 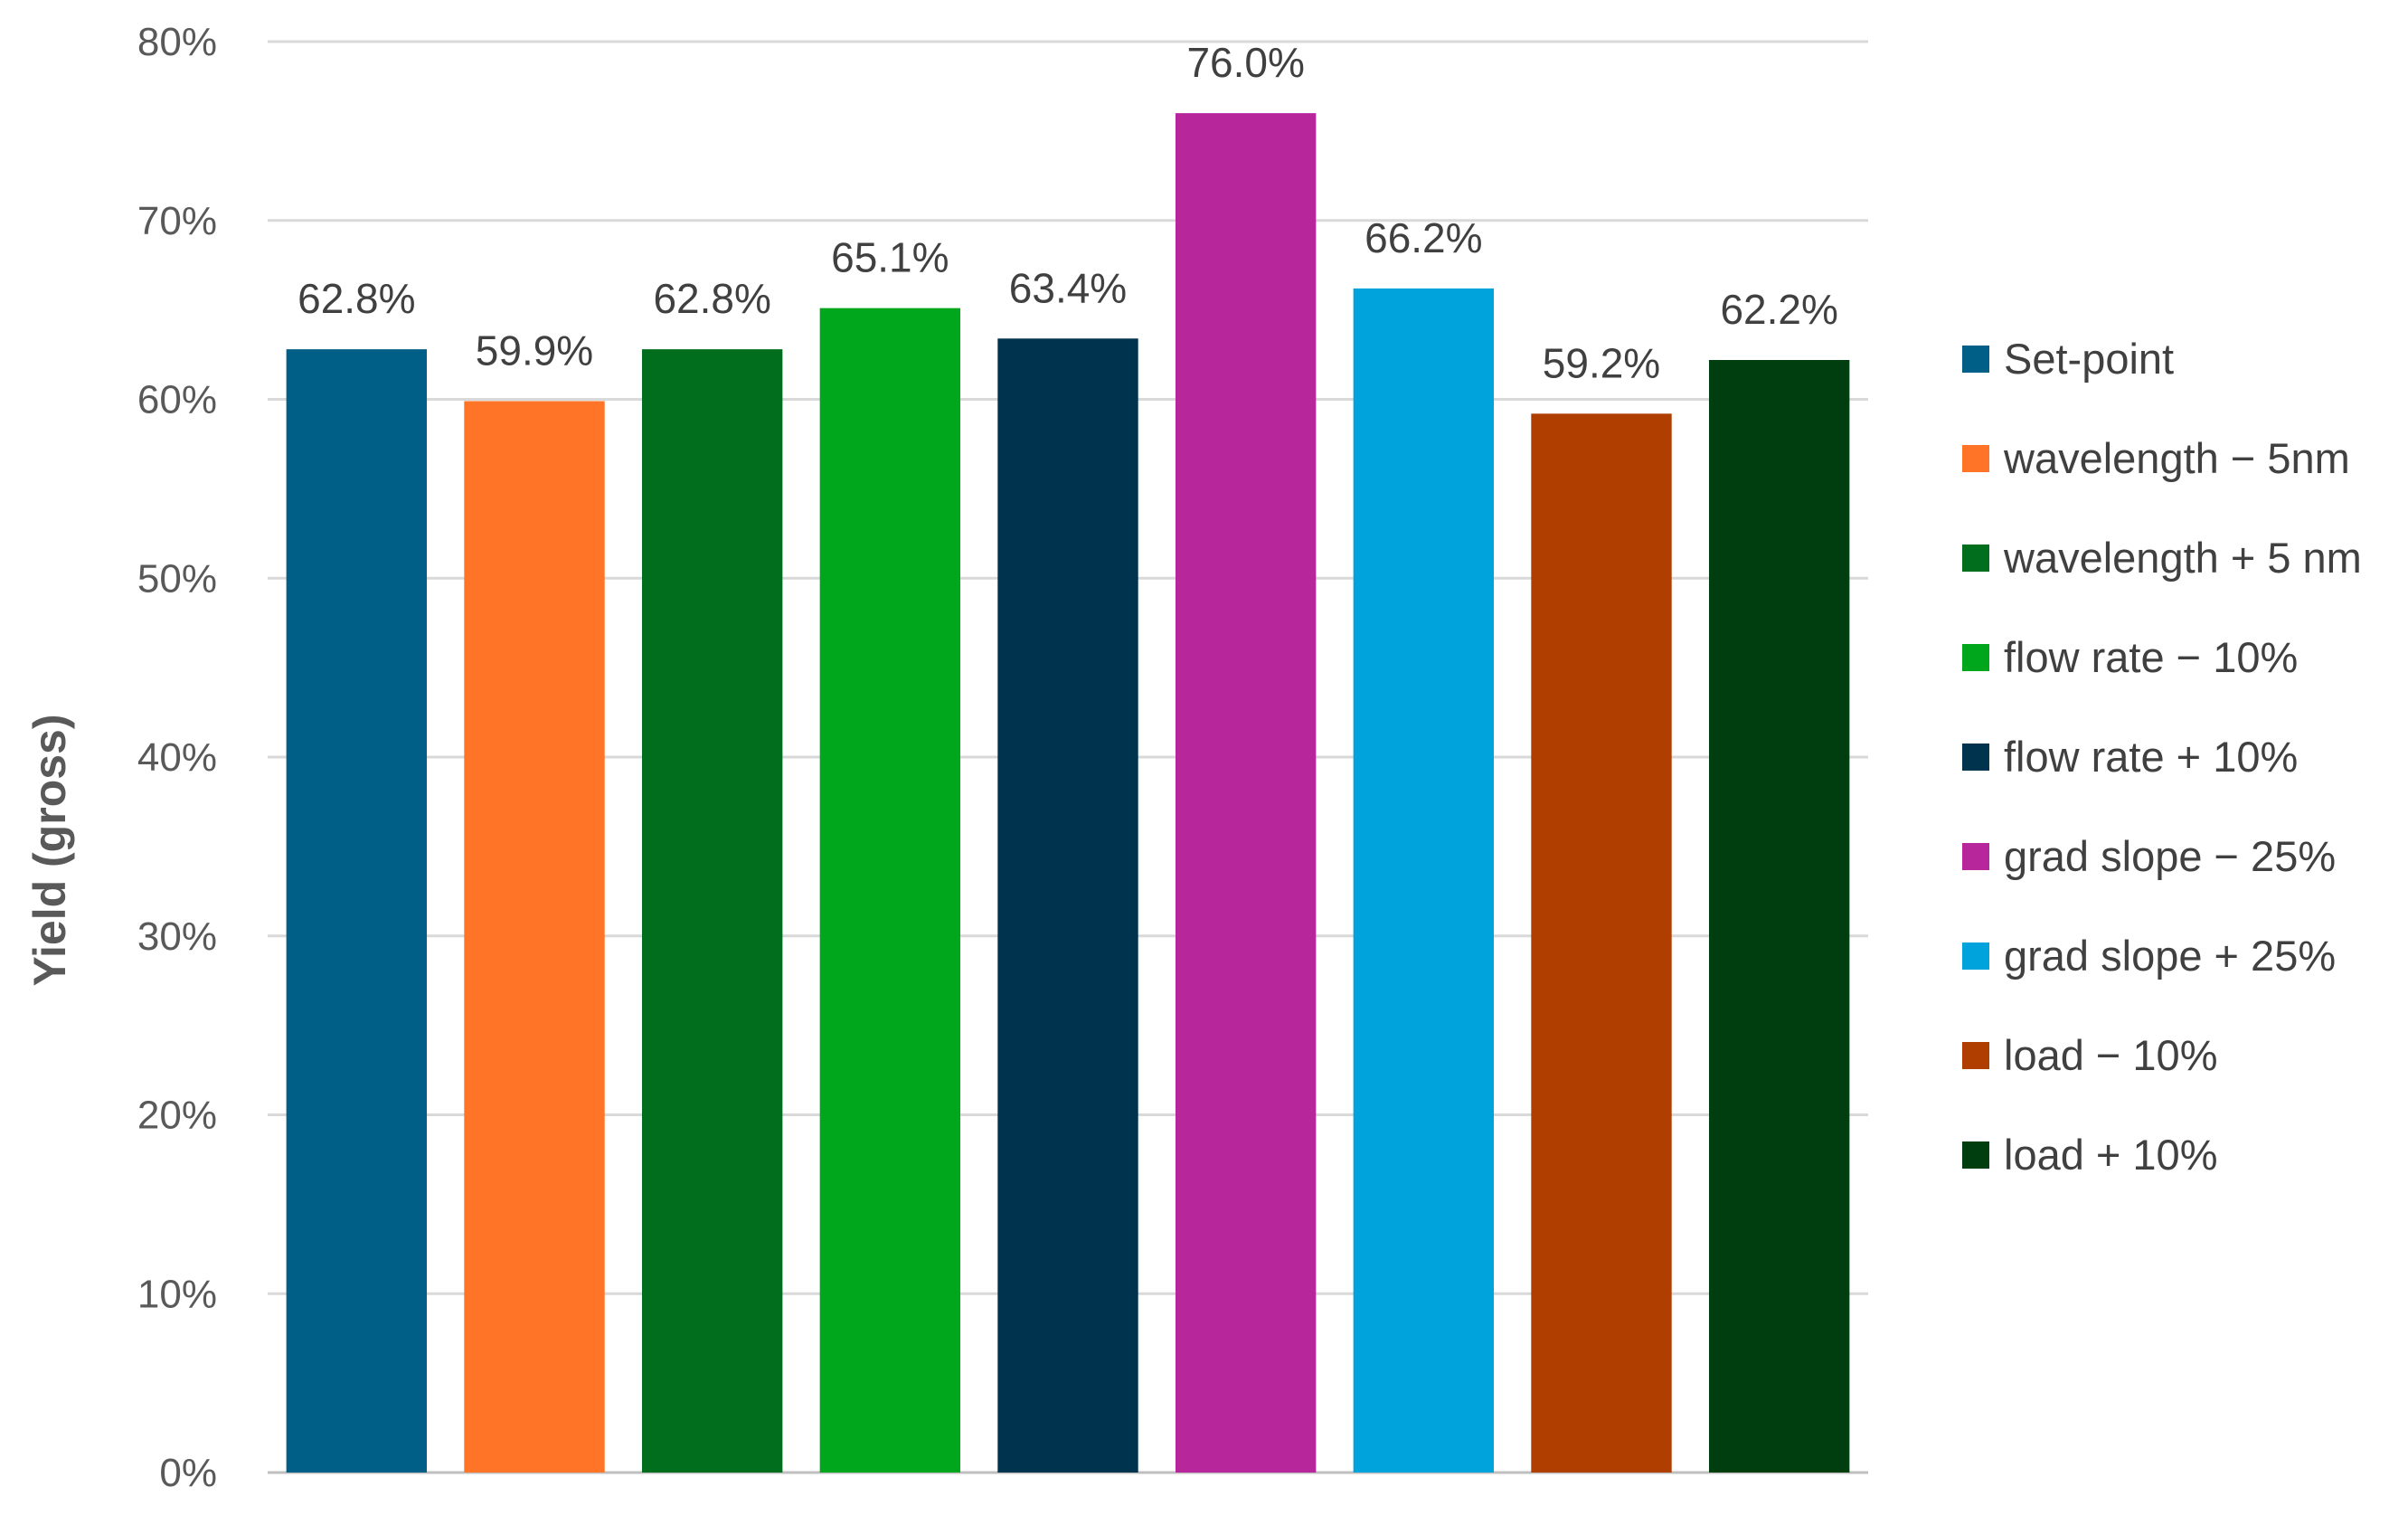 I want to click on data-label: 76.0%, so click(x=1245, y=63).